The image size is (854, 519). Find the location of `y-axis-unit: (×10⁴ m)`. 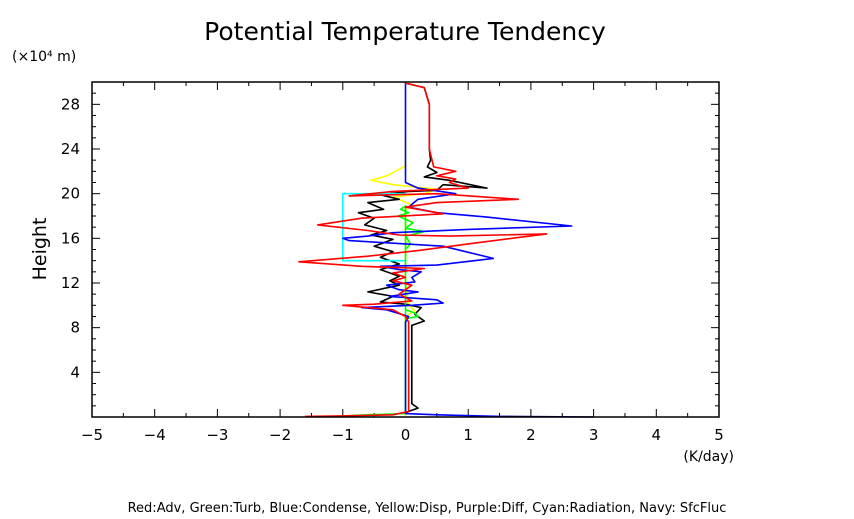

y-axis-unit: (×10⁴ m) is located at coordinates (44, 57).